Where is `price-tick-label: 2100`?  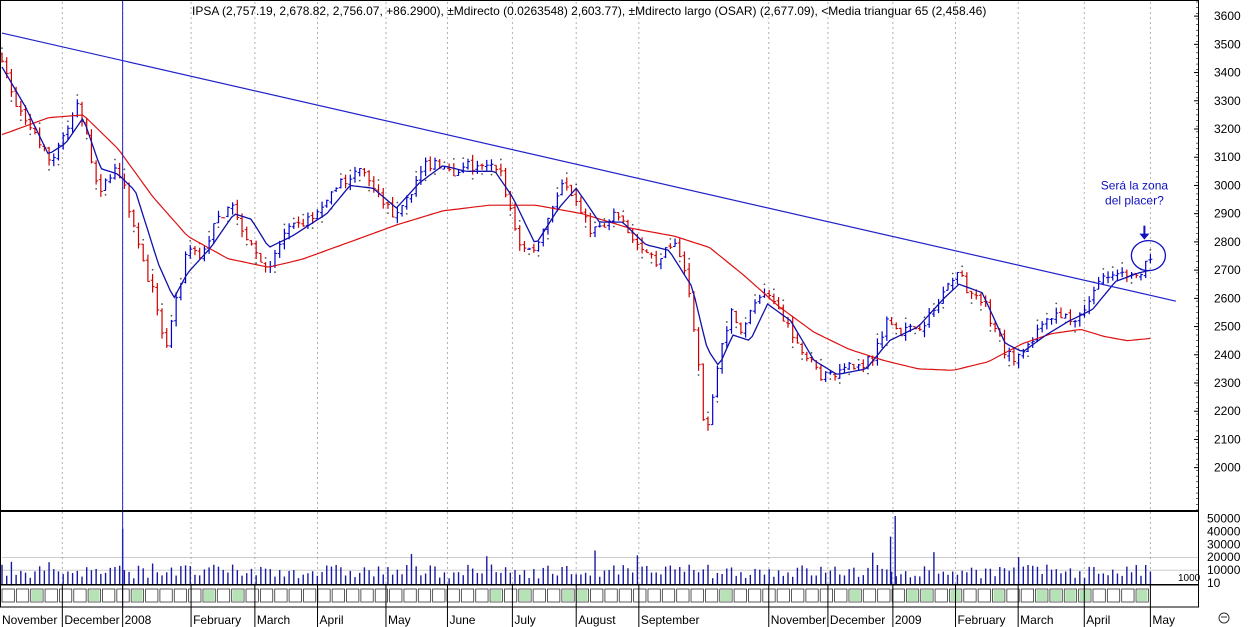
price-tick-label: 2100 is located at coordinates (1227, 439).